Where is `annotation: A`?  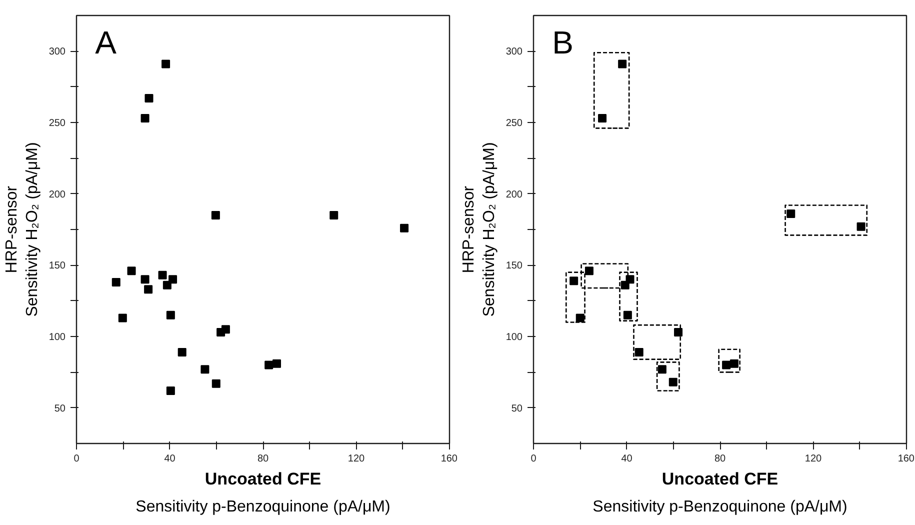
annotation: A is located at coordinates (106, 42).